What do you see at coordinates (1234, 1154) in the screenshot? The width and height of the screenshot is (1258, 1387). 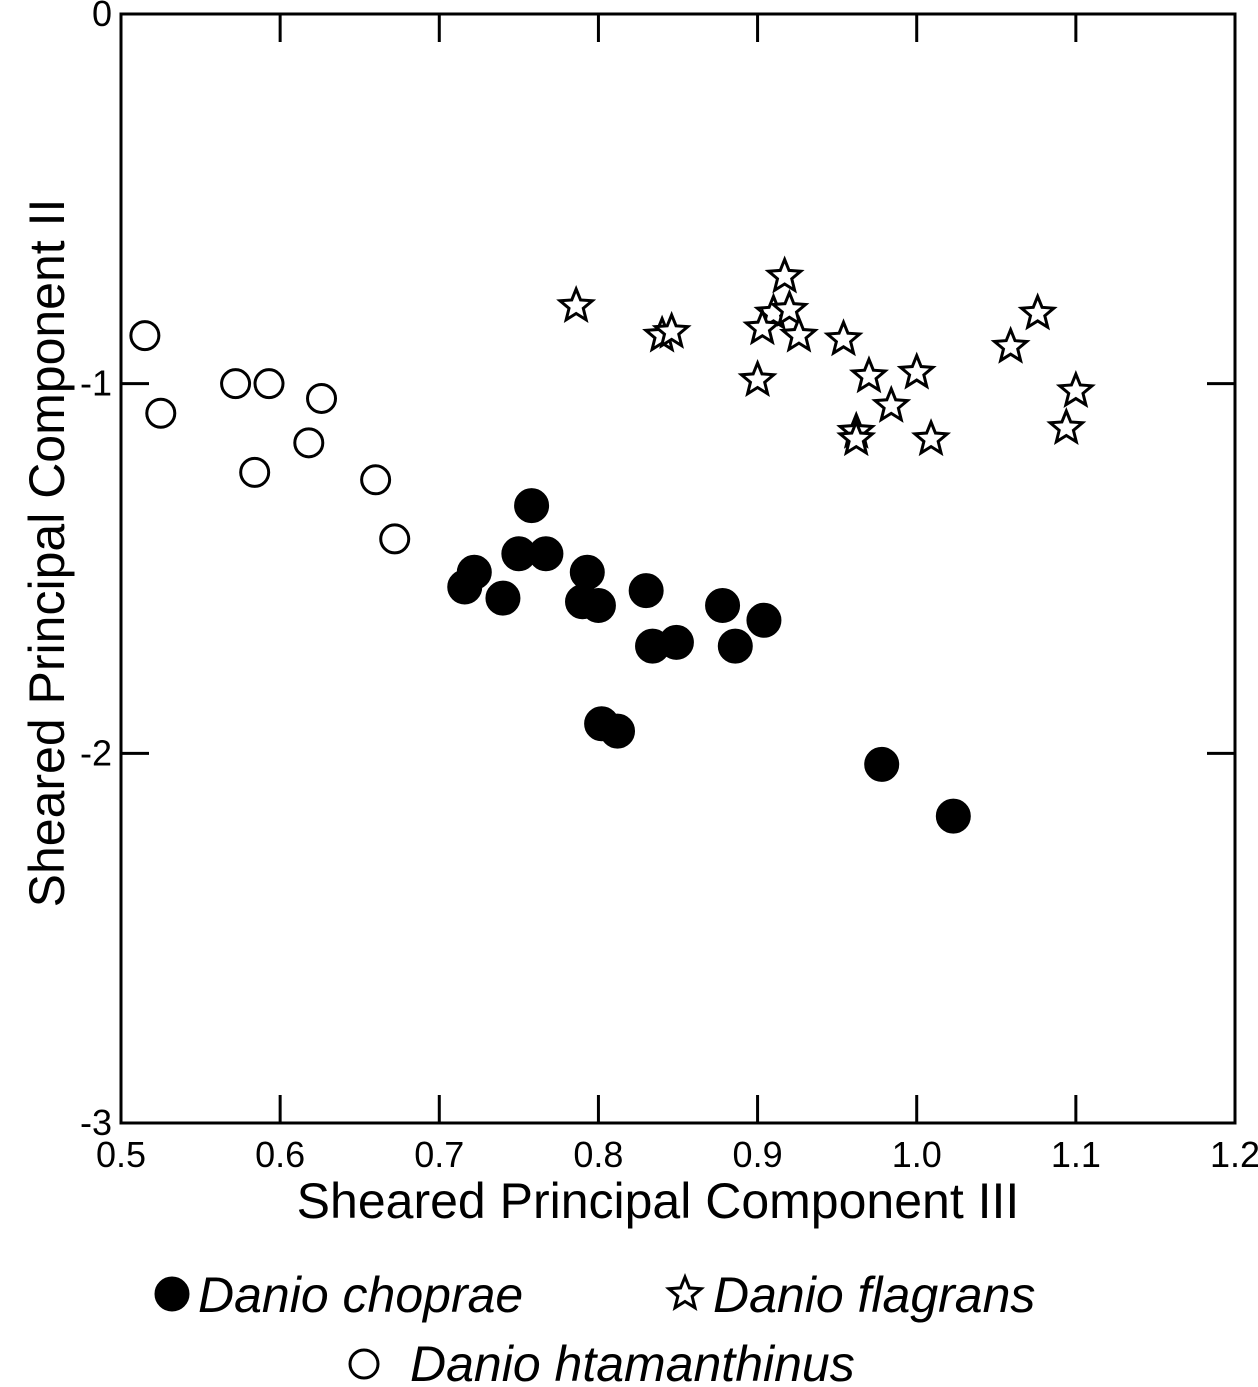 I see `x-tick-label: 1.2` at bounding box center [1234, 1154].